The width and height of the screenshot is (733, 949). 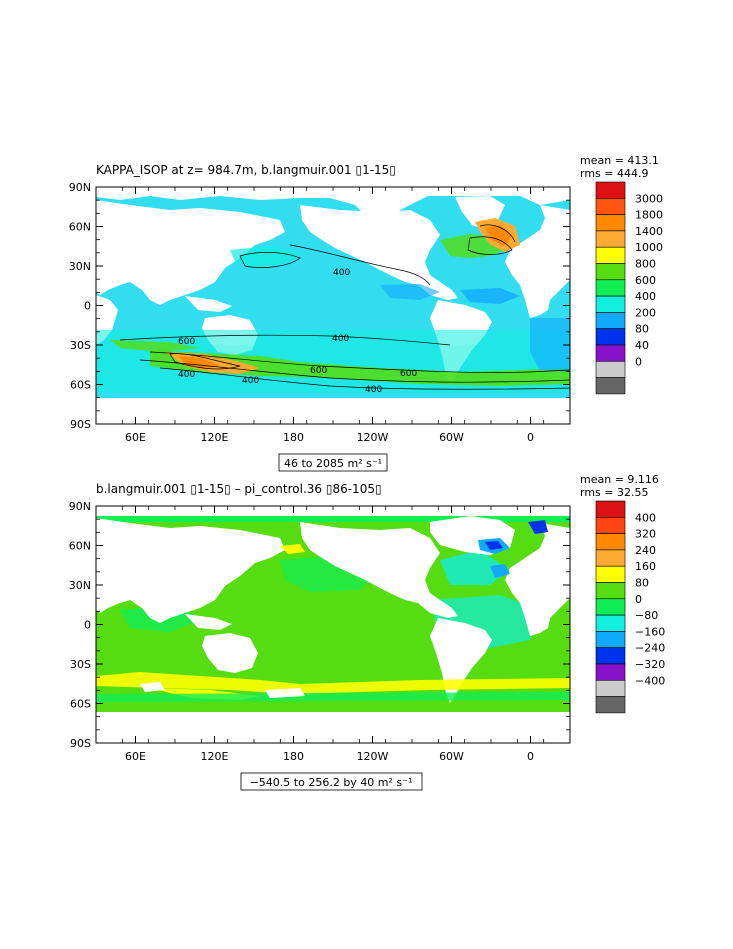 What do you see at coordinates (645, 264) in the screenshot?
I see `colorbar-label: 800` at bounding box center [645, 264].